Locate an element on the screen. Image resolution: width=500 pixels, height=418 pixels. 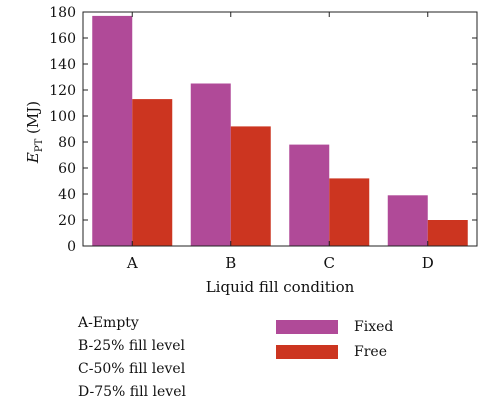
note-c: C-50% fill level is located at coordinates (132, 369).